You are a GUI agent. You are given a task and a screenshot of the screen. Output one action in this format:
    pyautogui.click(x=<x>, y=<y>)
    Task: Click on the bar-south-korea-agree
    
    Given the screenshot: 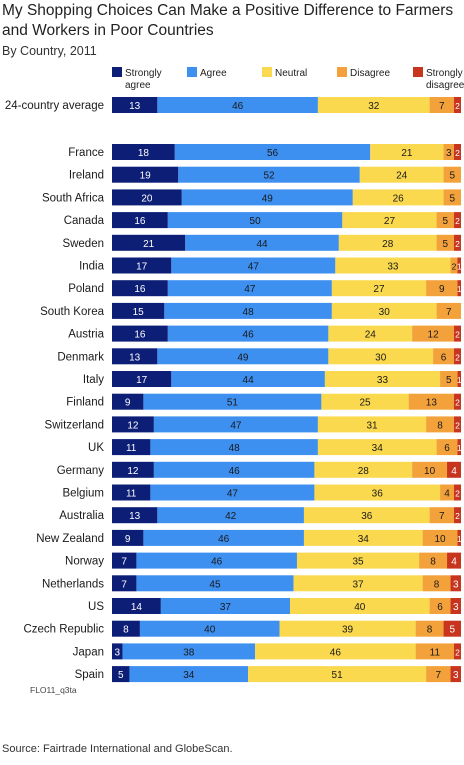 What is the action you would take?
    pyautogui.click(x=248, y=310)
    